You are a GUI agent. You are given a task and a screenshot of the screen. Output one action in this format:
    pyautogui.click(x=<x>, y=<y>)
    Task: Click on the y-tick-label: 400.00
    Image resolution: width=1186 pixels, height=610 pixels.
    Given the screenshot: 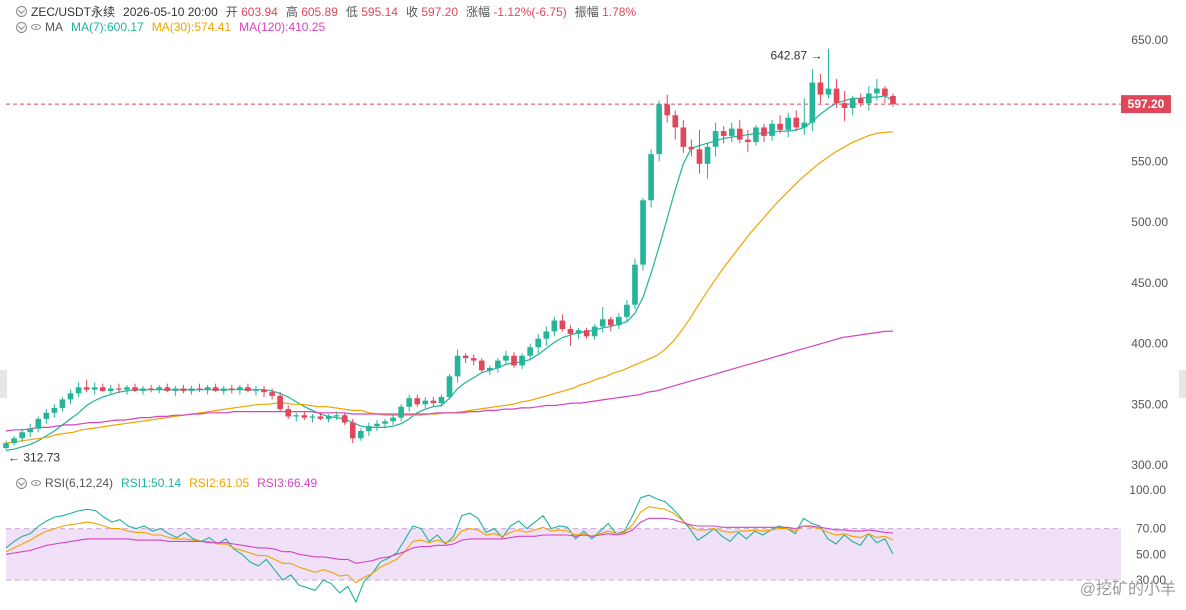 What is the action you would take?
    pyautogui.click(x=1149, y=344)
    